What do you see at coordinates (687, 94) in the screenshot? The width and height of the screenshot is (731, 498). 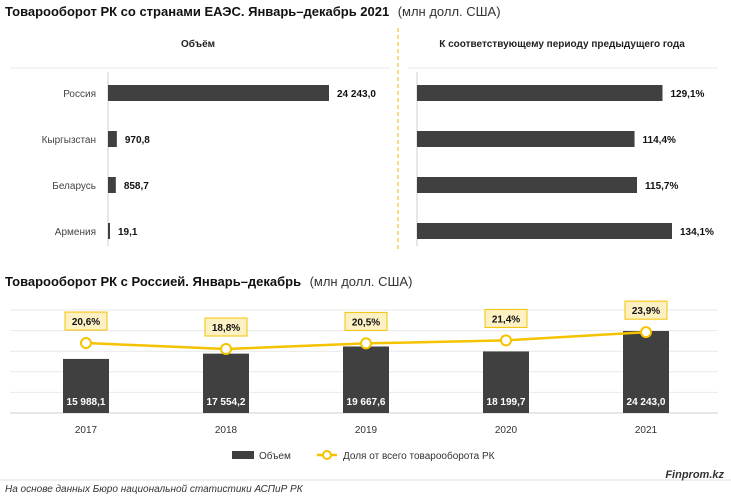 I see `growth-value-label: 129,1%` at bounding box center [687, 94].